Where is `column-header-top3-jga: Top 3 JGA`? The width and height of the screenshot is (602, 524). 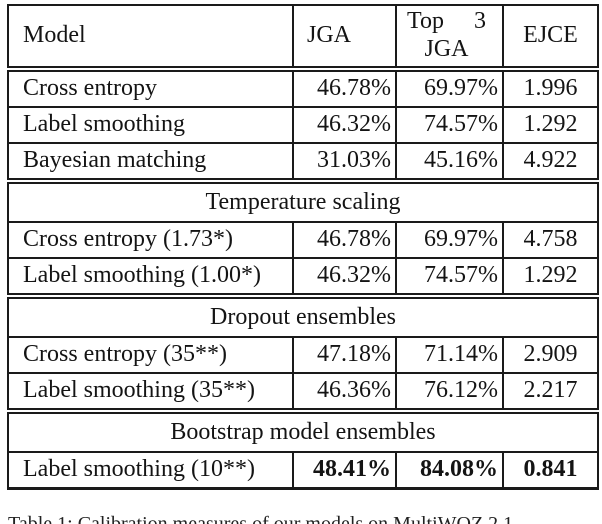 column-header-top3-jga: Top 3 JGA is located at coordinates (449, 38).